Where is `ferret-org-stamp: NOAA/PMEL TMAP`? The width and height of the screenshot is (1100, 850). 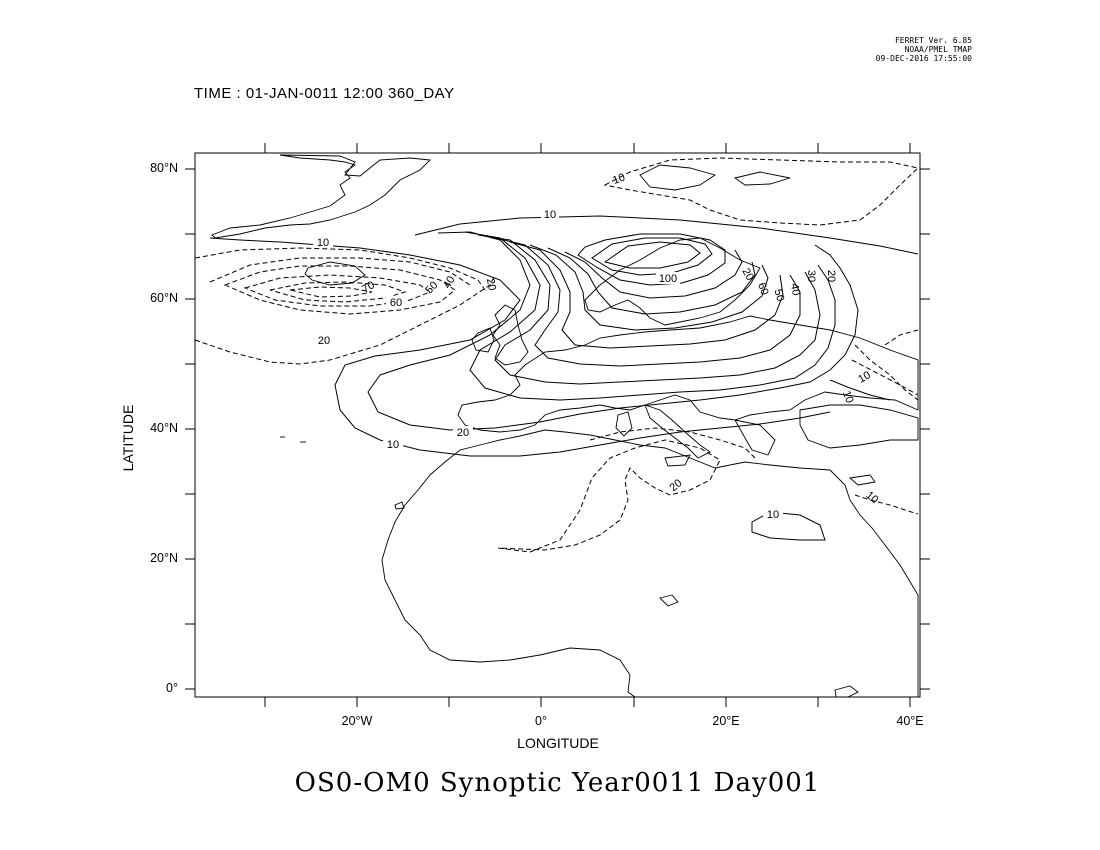
ferret-org-stamp: NOAA/PMEL TMAP is located at coordinates (938, 49).